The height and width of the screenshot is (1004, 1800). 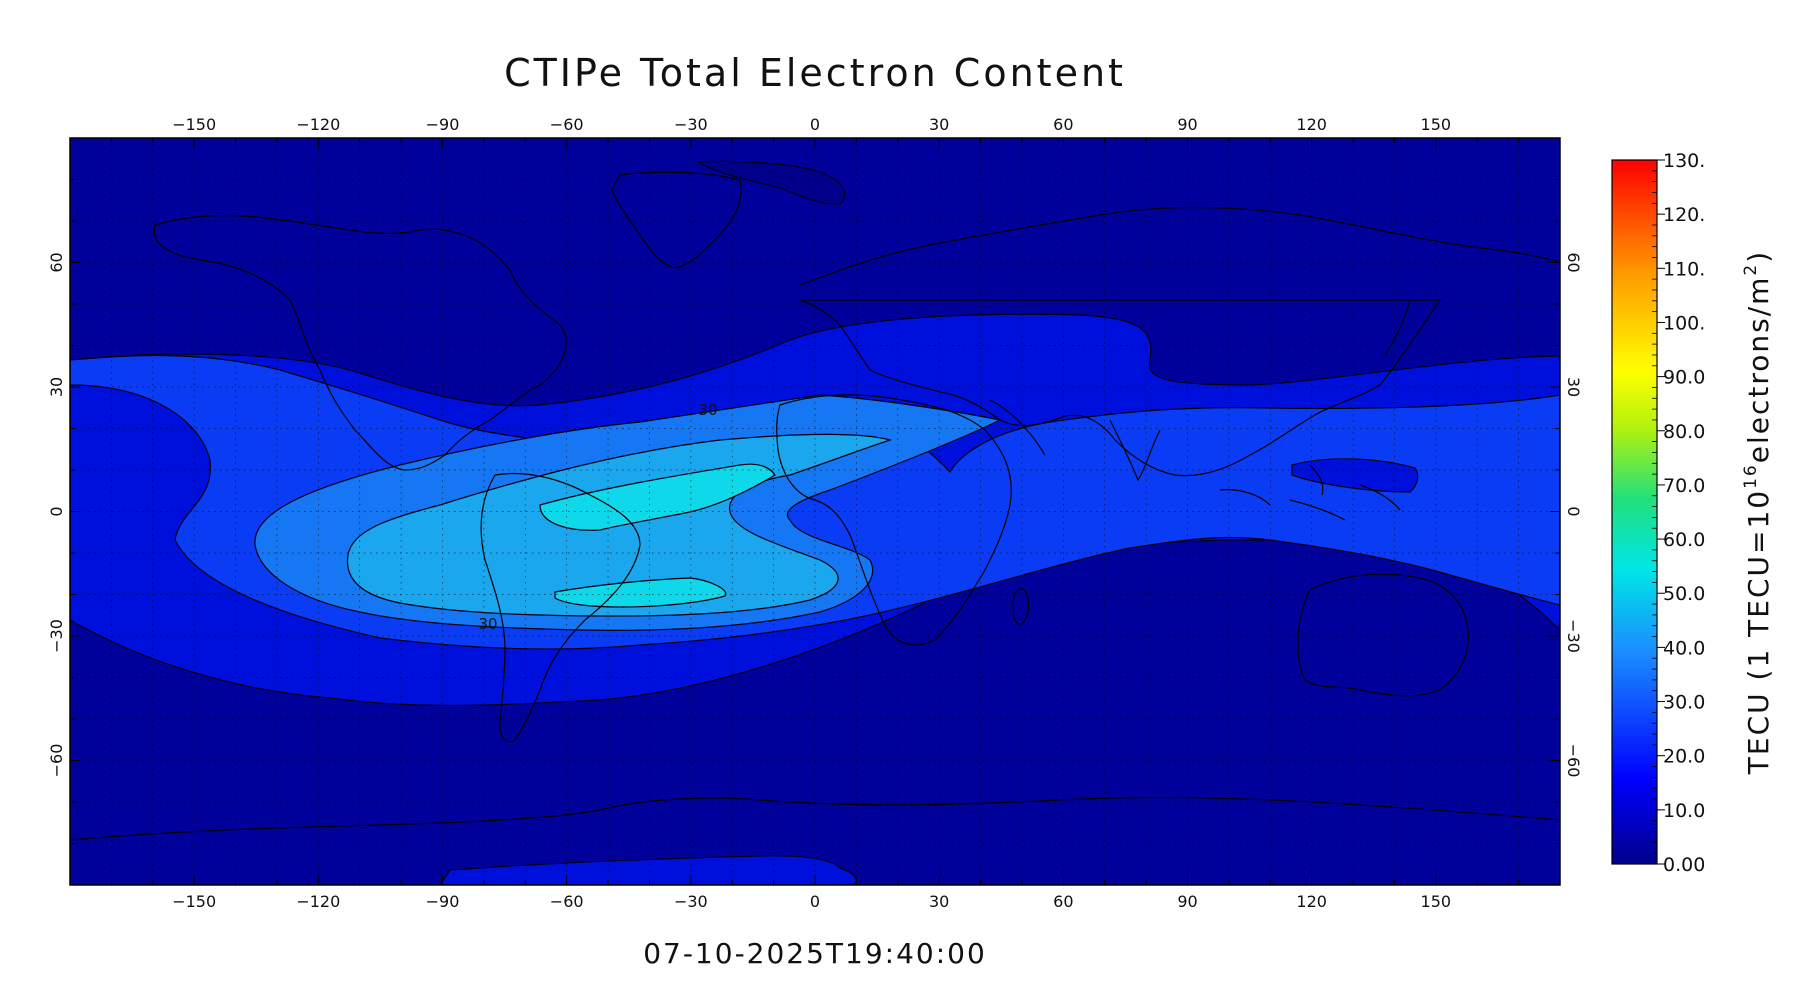 I want to click on coastline-japan, so click(x=1397, y=327).